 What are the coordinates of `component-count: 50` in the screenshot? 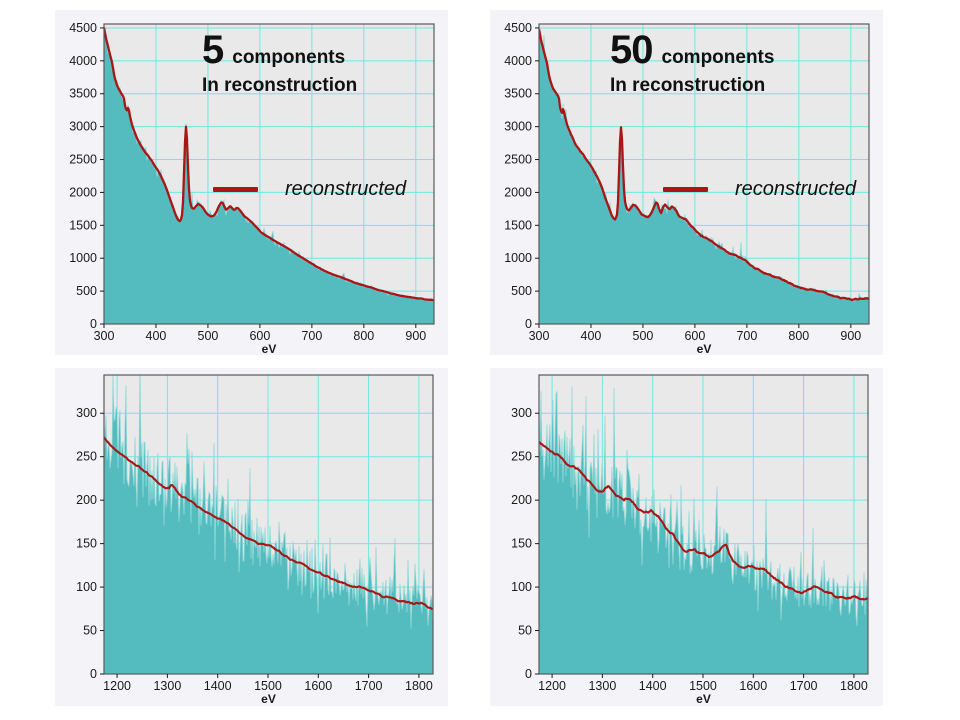 It's located at (631, 50).